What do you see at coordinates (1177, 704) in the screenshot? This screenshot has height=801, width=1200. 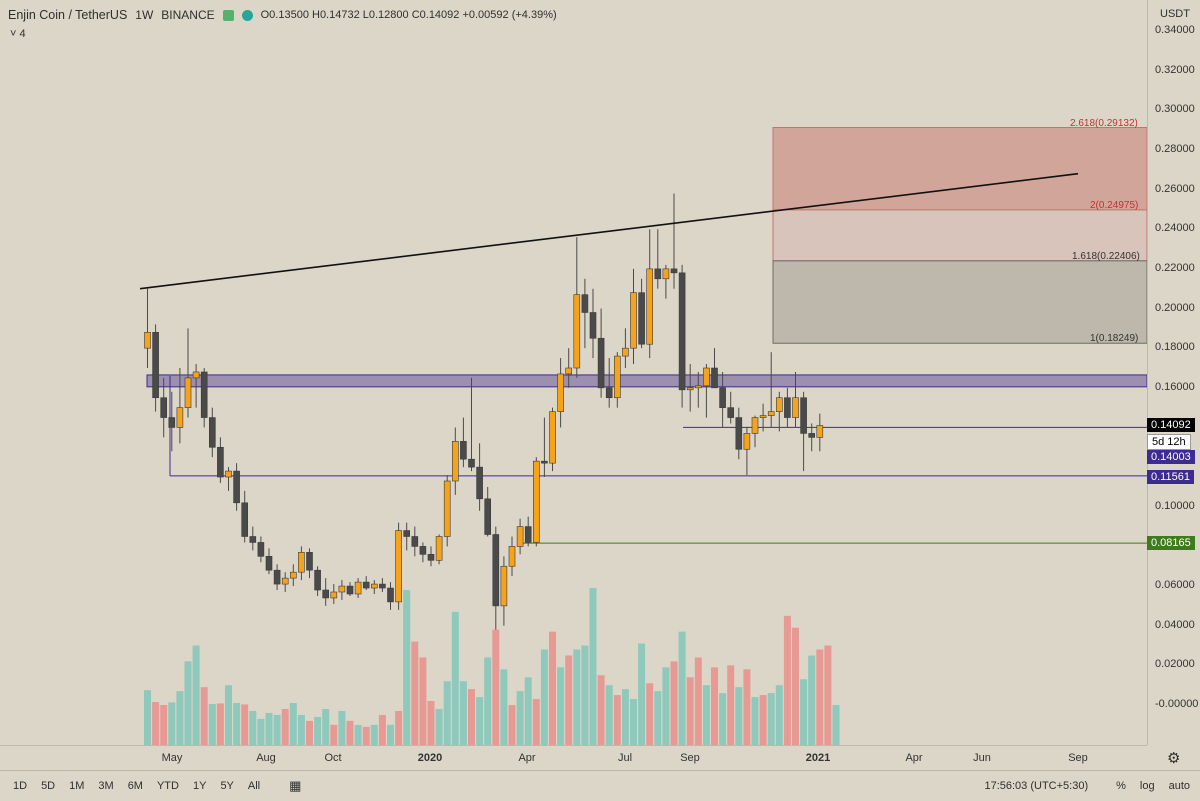 I see `price-axis-label: -0.00000` at bounding box center [1177, 704].